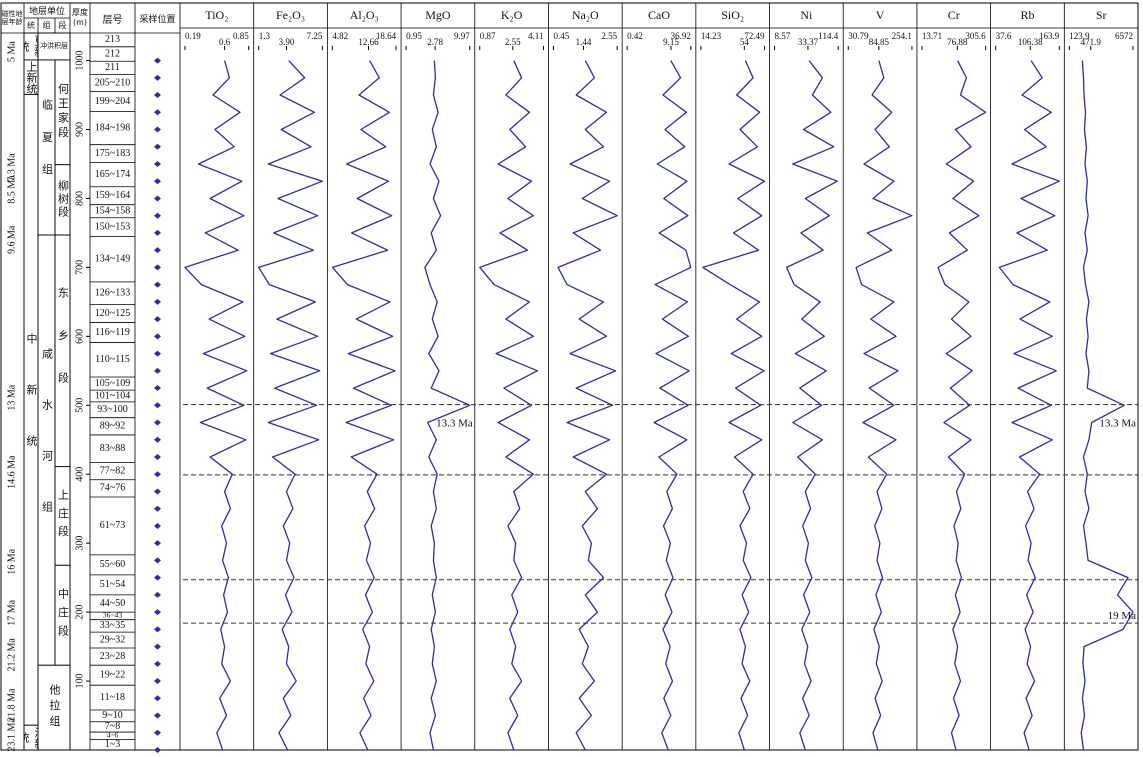  I want to click on group-header: 组, so click(46, 25).